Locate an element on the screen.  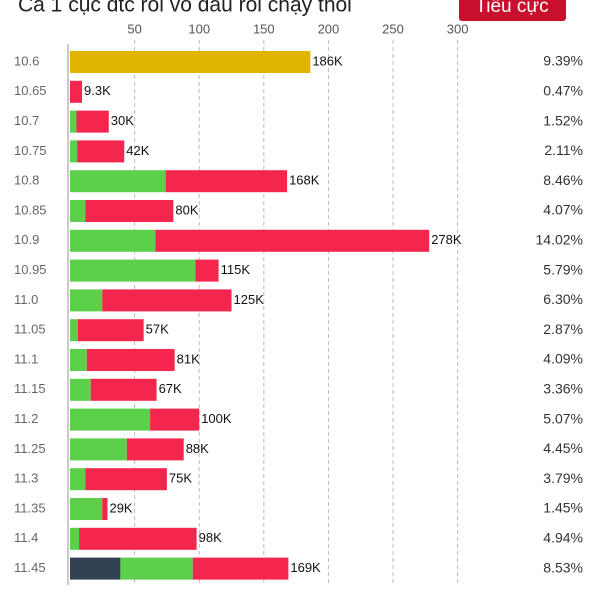
x-tick-label: 50 is located at coordinates (134, 28).